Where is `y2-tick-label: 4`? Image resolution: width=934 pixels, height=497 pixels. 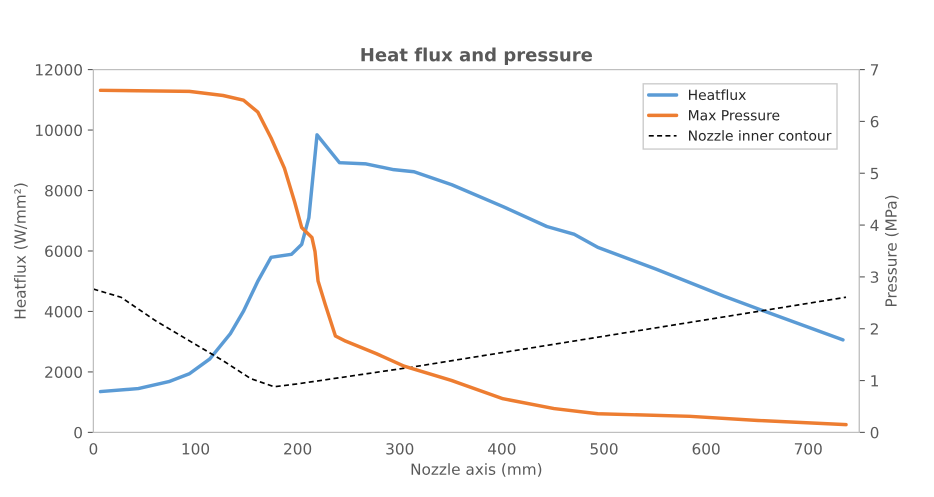 y2-tick-label: 4 is located at coordinates (874, 225).